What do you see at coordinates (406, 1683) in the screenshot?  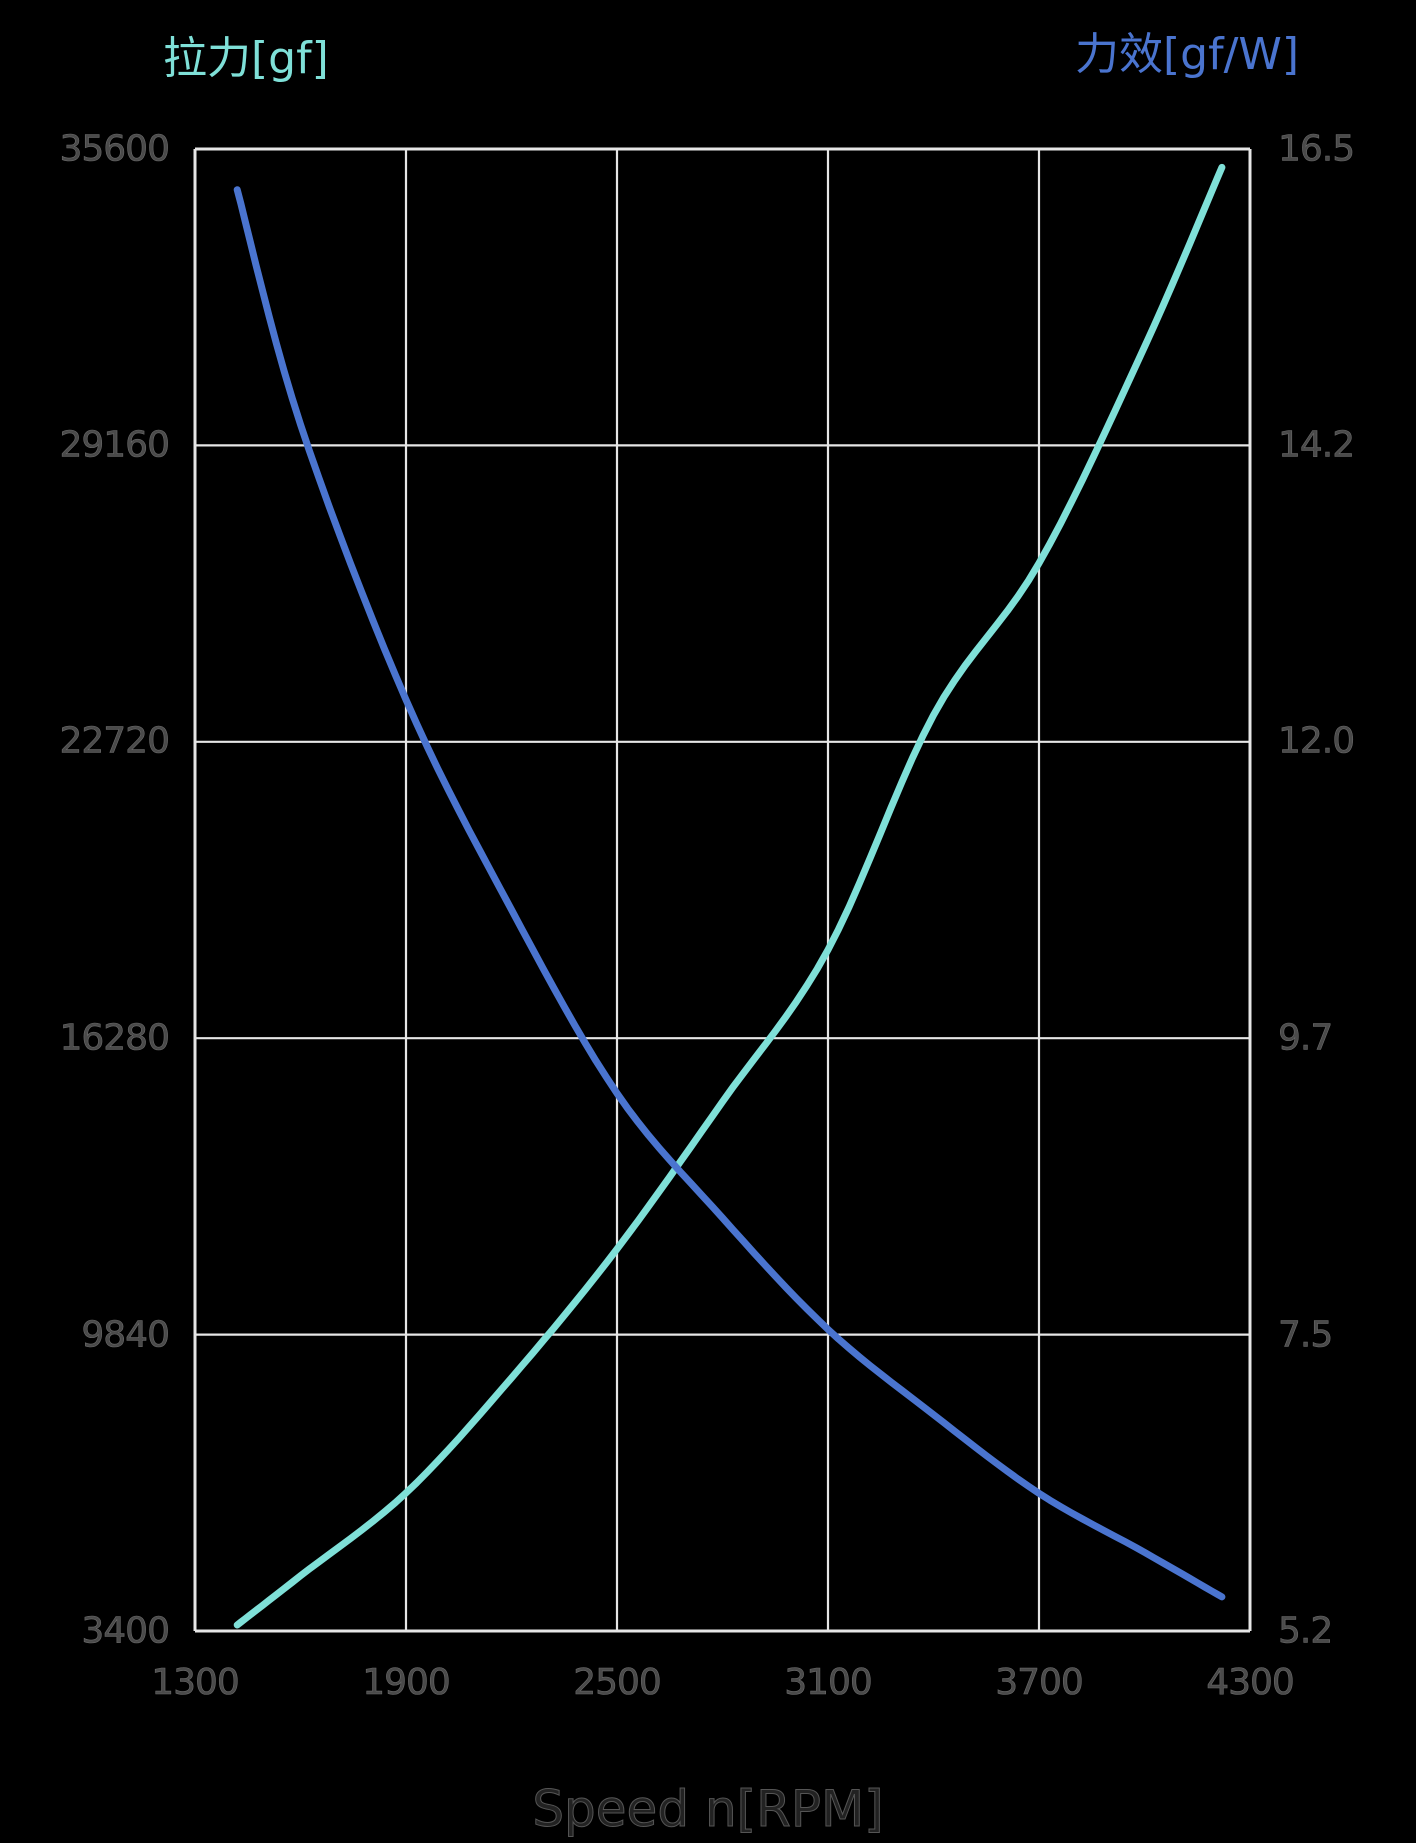 I see `x-tick: 1900` at bounding box center [406, 1683].